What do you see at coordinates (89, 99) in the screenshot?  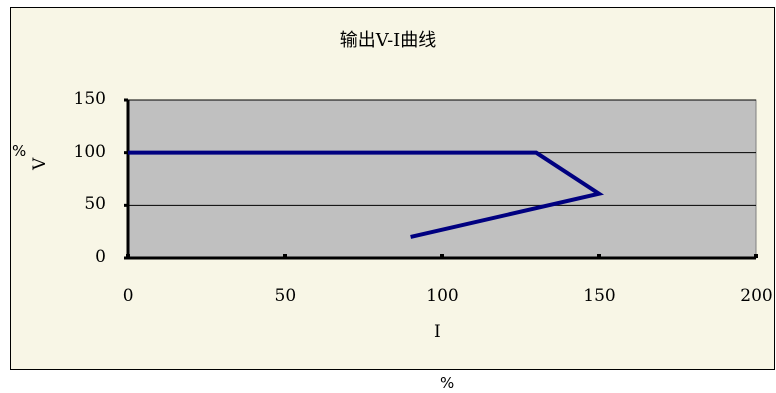 I see `y-tick-label-150: 150` at bounding box center [89, 99].